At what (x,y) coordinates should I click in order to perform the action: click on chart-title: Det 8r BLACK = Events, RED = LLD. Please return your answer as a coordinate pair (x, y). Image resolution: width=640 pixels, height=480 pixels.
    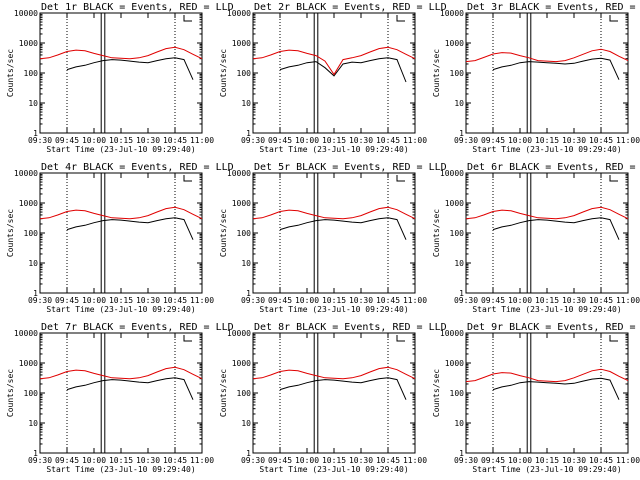
    Looking at the image, I should click on (350, 327).